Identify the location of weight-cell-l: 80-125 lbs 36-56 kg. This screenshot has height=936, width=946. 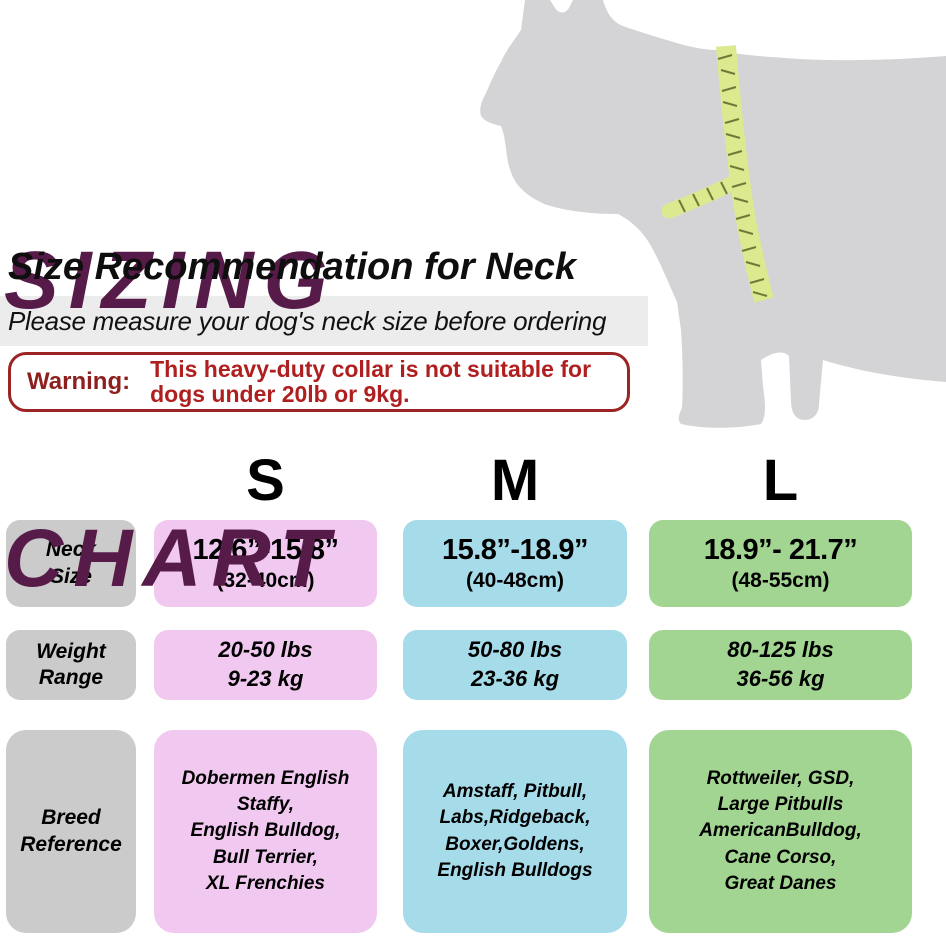
(780, 665).